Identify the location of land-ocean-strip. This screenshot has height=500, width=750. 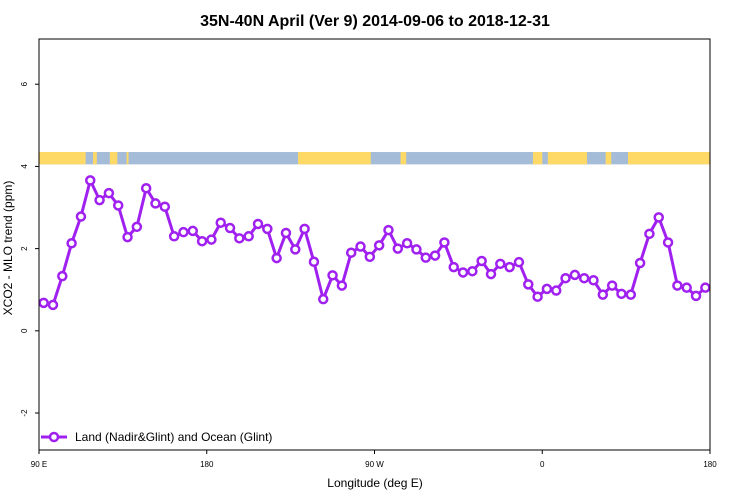
(374, 158).